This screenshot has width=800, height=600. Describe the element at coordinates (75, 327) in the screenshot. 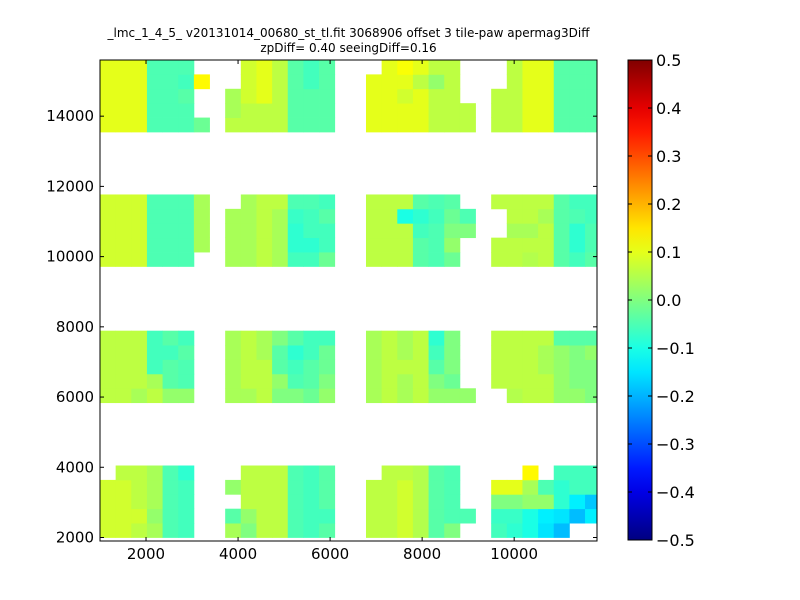

I see `y-tick-label: 8000` at that location.